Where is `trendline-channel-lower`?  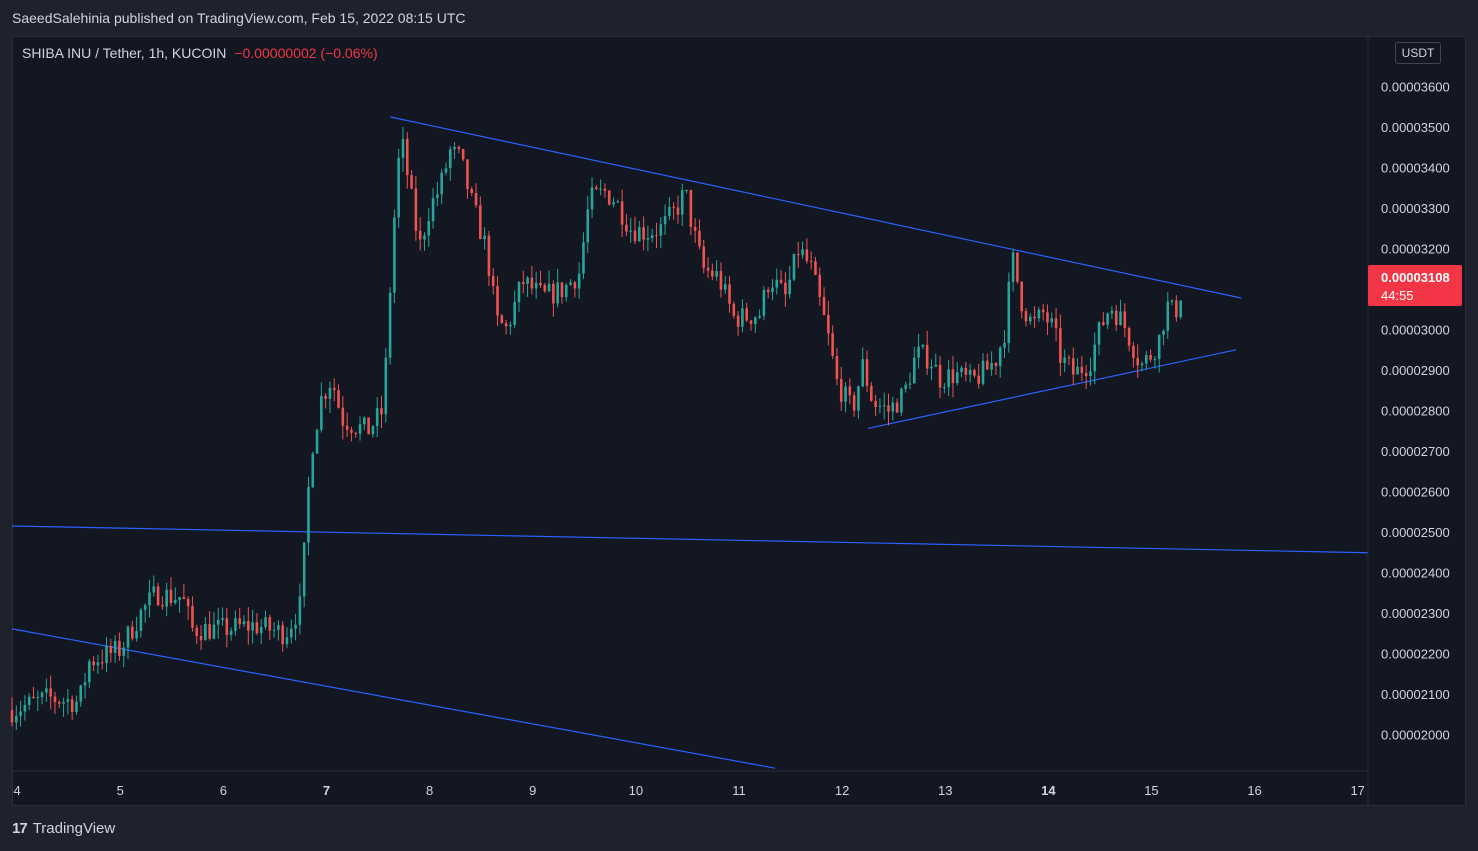
trendline-channel-lower is located at coordinates (393, 698).